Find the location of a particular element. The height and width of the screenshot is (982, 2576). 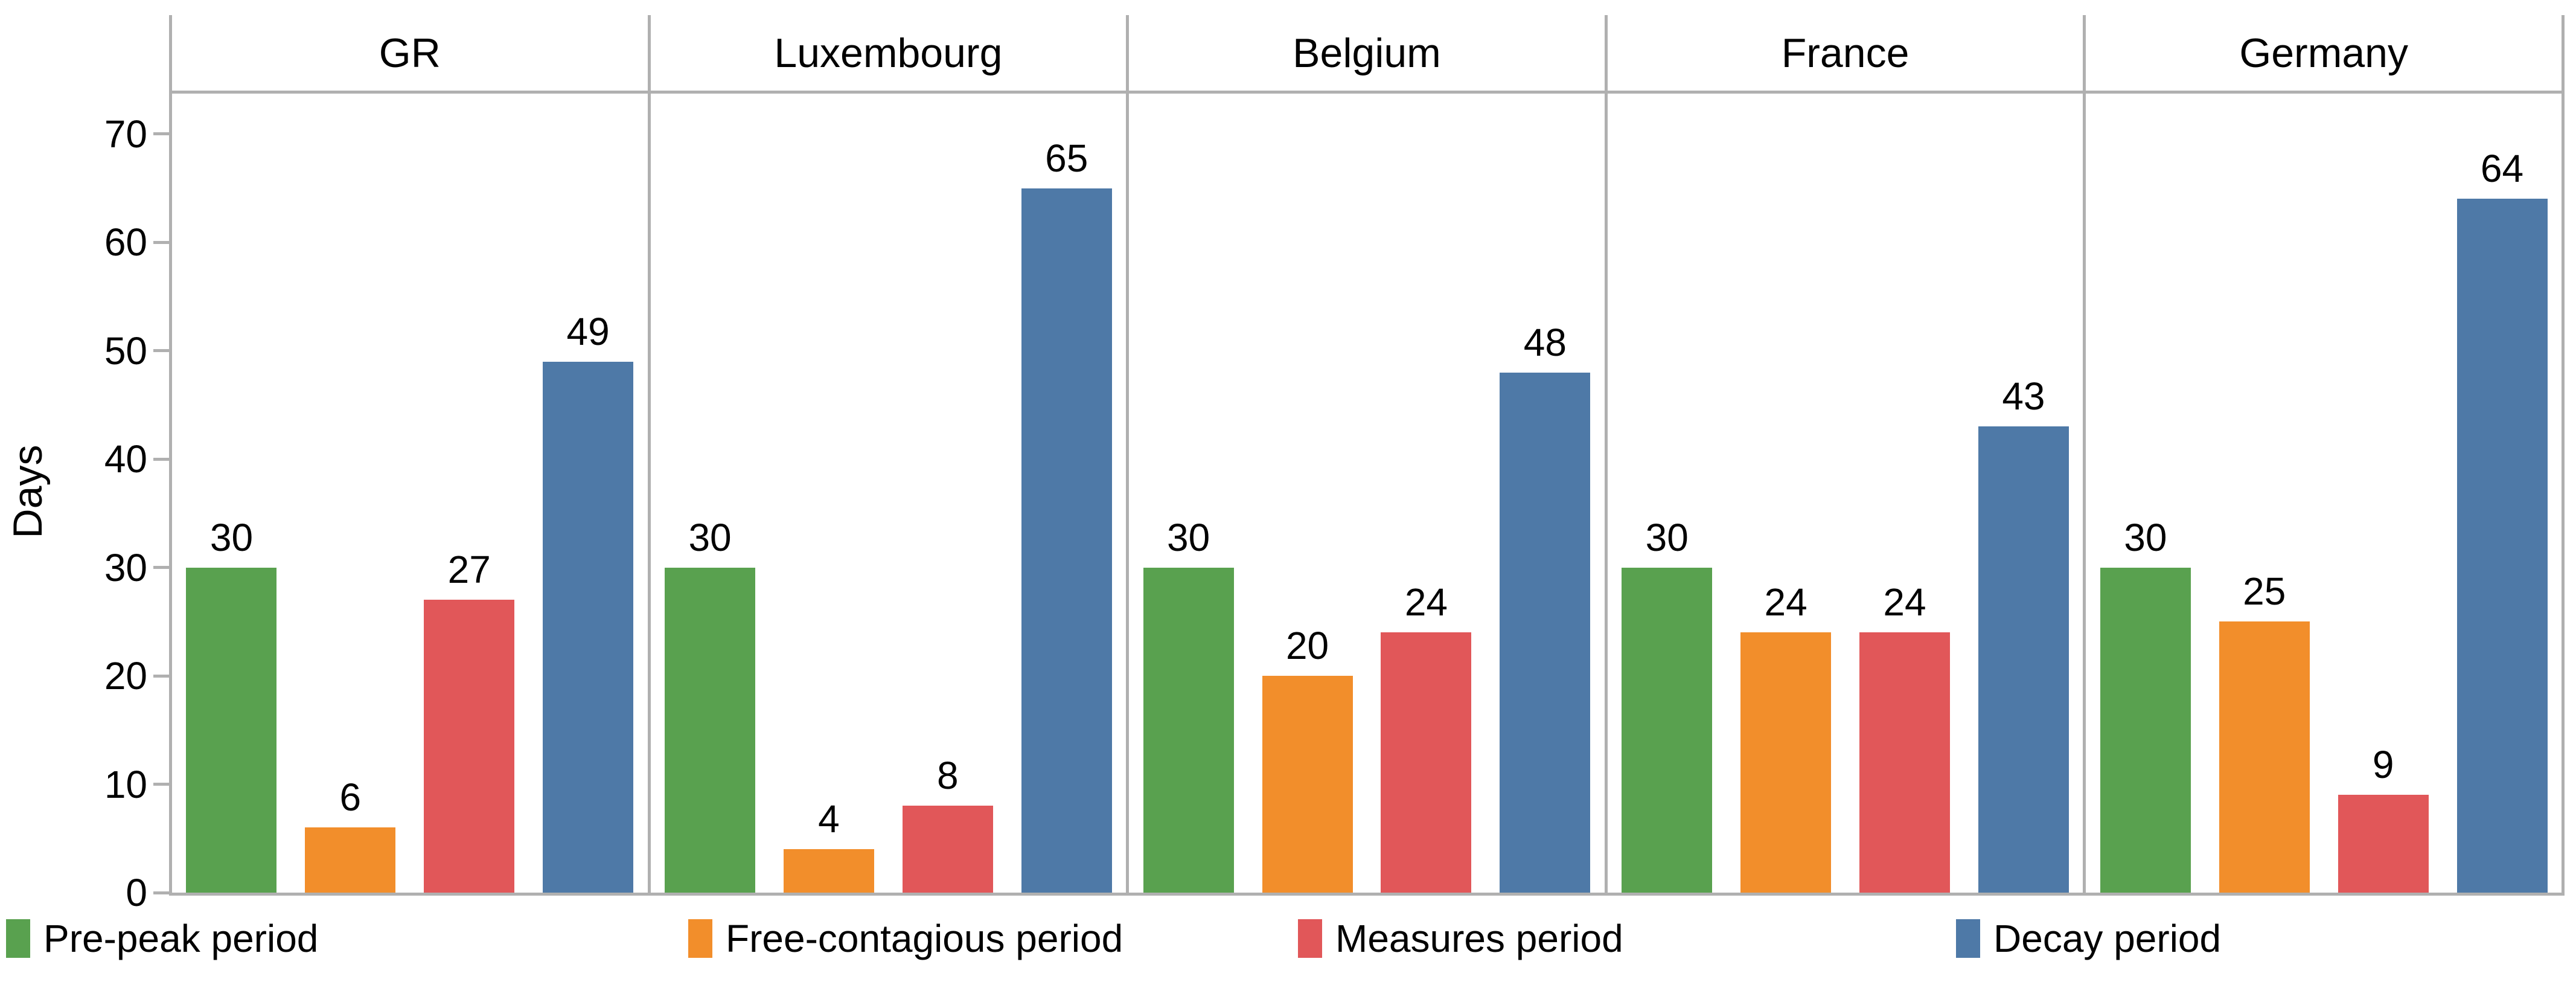

legend-item: Decay period is located at coordinates (2088, 939).